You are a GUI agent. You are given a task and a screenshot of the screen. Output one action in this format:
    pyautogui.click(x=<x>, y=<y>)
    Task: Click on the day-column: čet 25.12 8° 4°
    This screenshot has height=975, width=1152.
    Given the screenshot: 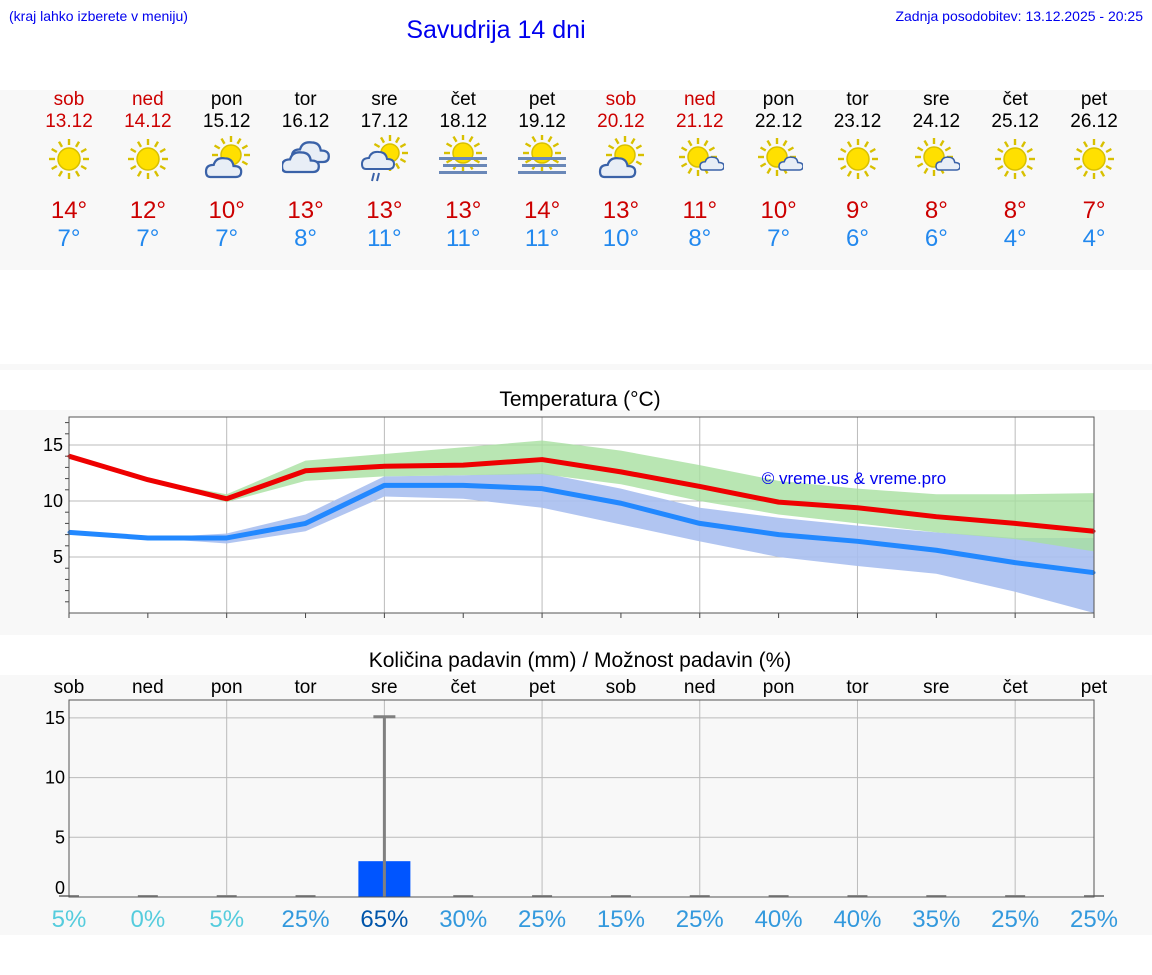 What is the action you would take?
    pyautogui.click(x=1015, y=171)
    